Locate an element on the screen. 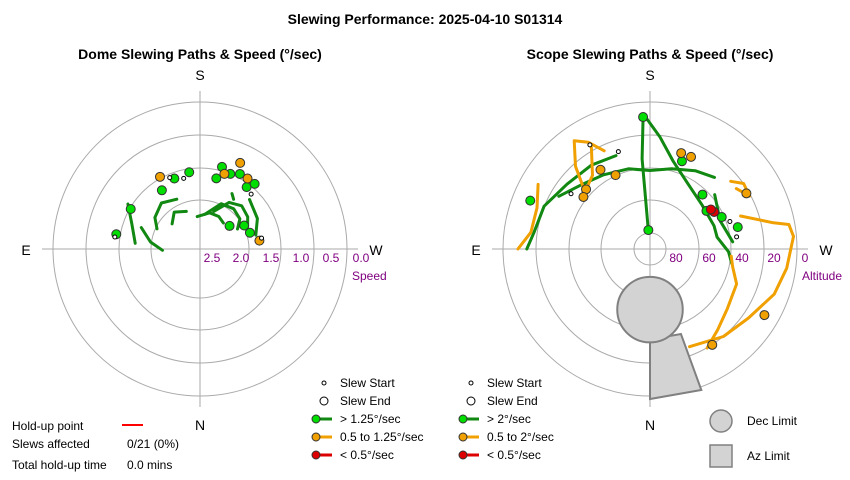  dome-slew-markers is located at coordinates (188, 201).